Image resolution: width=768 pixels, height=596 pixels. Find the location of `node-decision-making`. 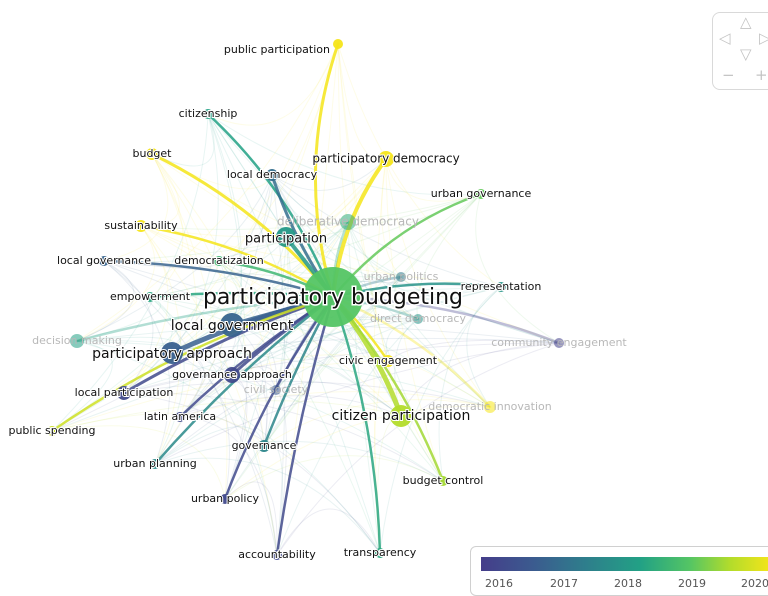

node-decision-making is located at coordinates (77, 341).